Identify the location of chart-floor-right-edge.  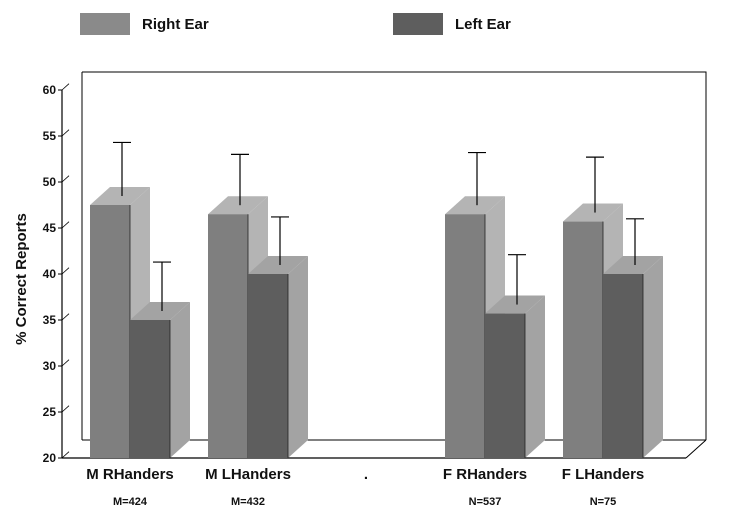
(696, 449).